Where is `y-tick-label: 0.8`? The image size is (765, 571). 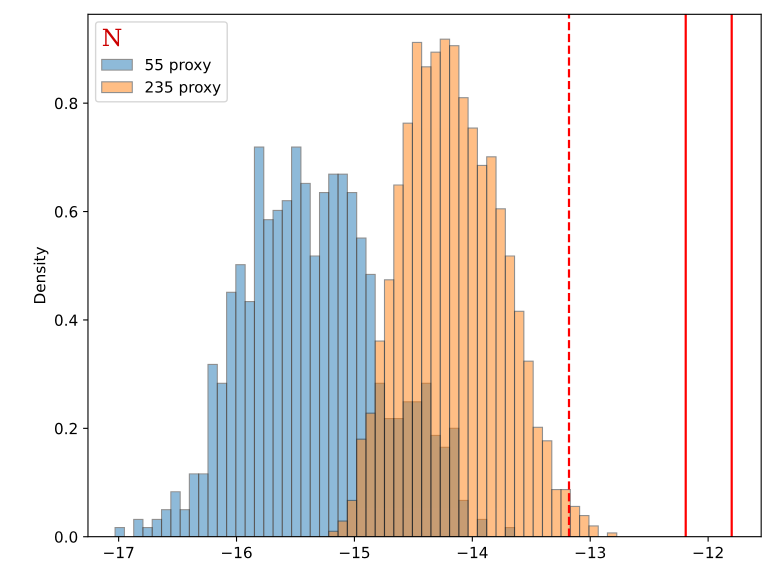 y-tick-label: 0.8 is located at coordinates (66, 104).